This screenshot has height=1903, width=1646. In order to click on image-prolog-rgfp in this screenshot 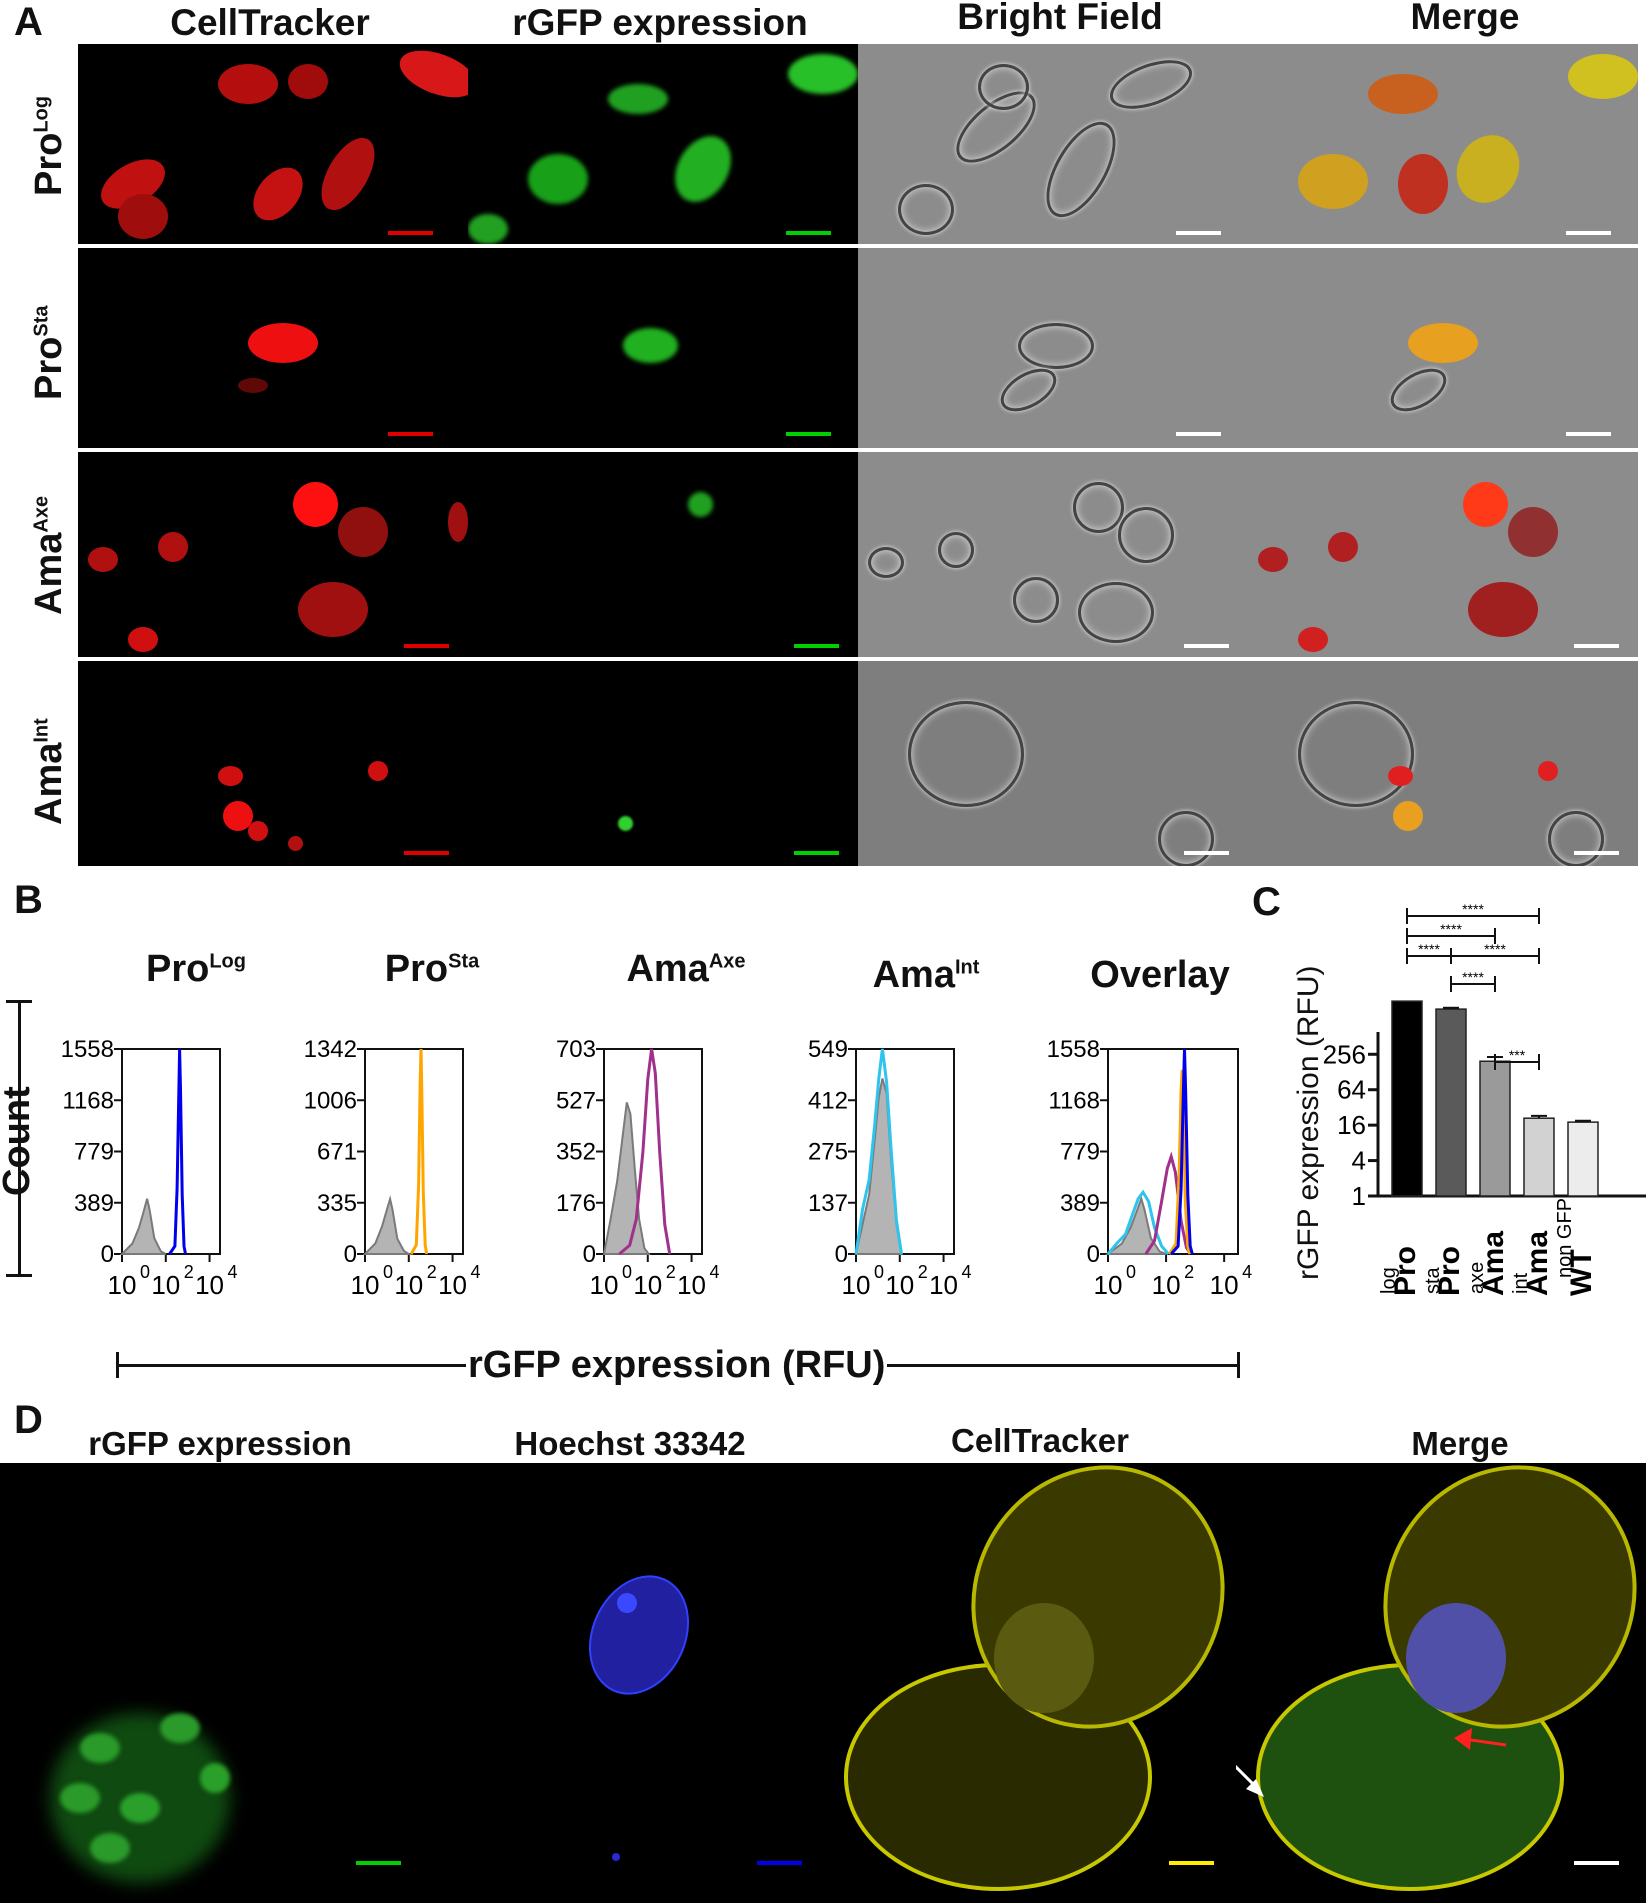, I will do `click(663, 144)`.